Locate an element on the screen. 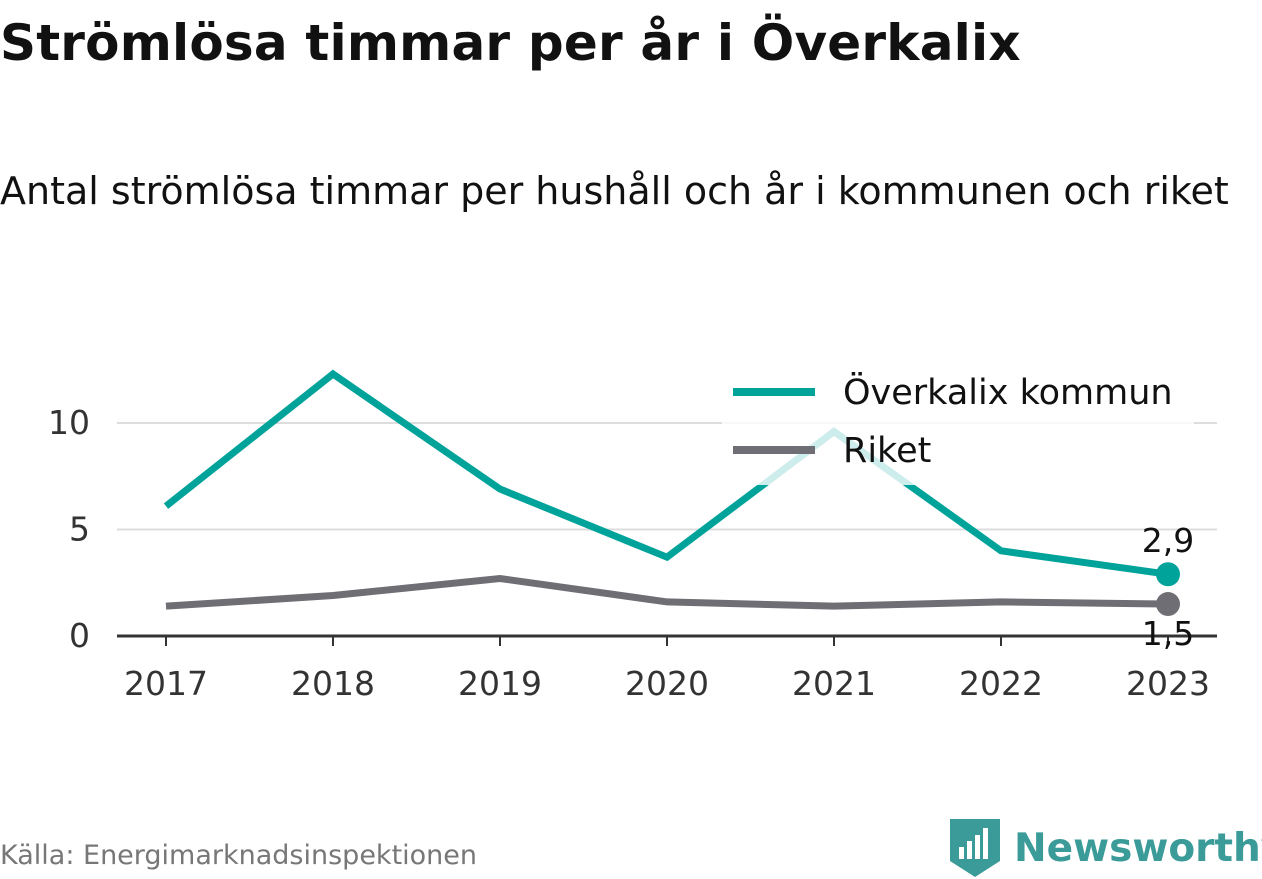 The height and width of the screenshot is (879, 1262). x-tick-label: 2018 is located at coordinates (333, 683).